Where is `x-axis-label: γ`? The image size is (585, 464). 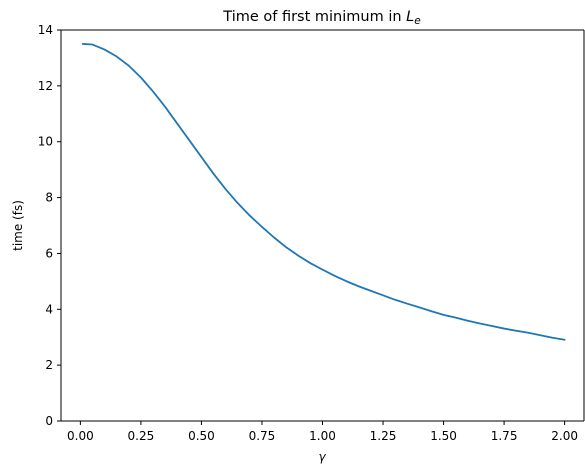
x-axis-label: γ is located at coordinates (322, 457).